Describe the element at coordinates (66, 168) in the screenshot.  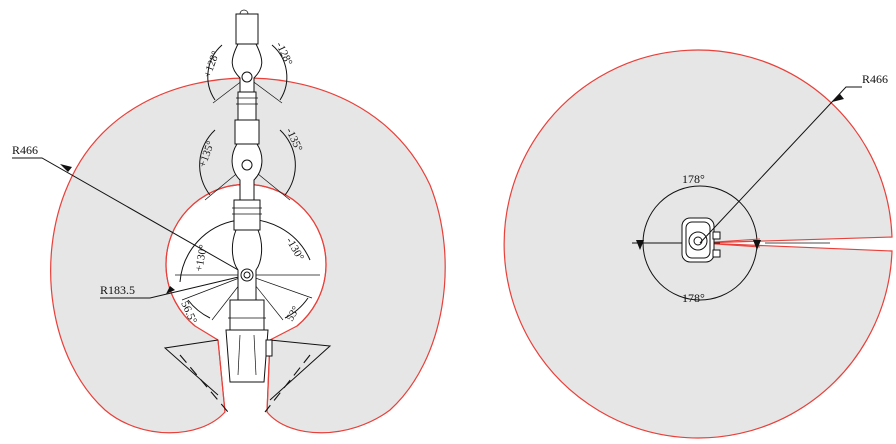
I see `left-r466-arrow` at that location.